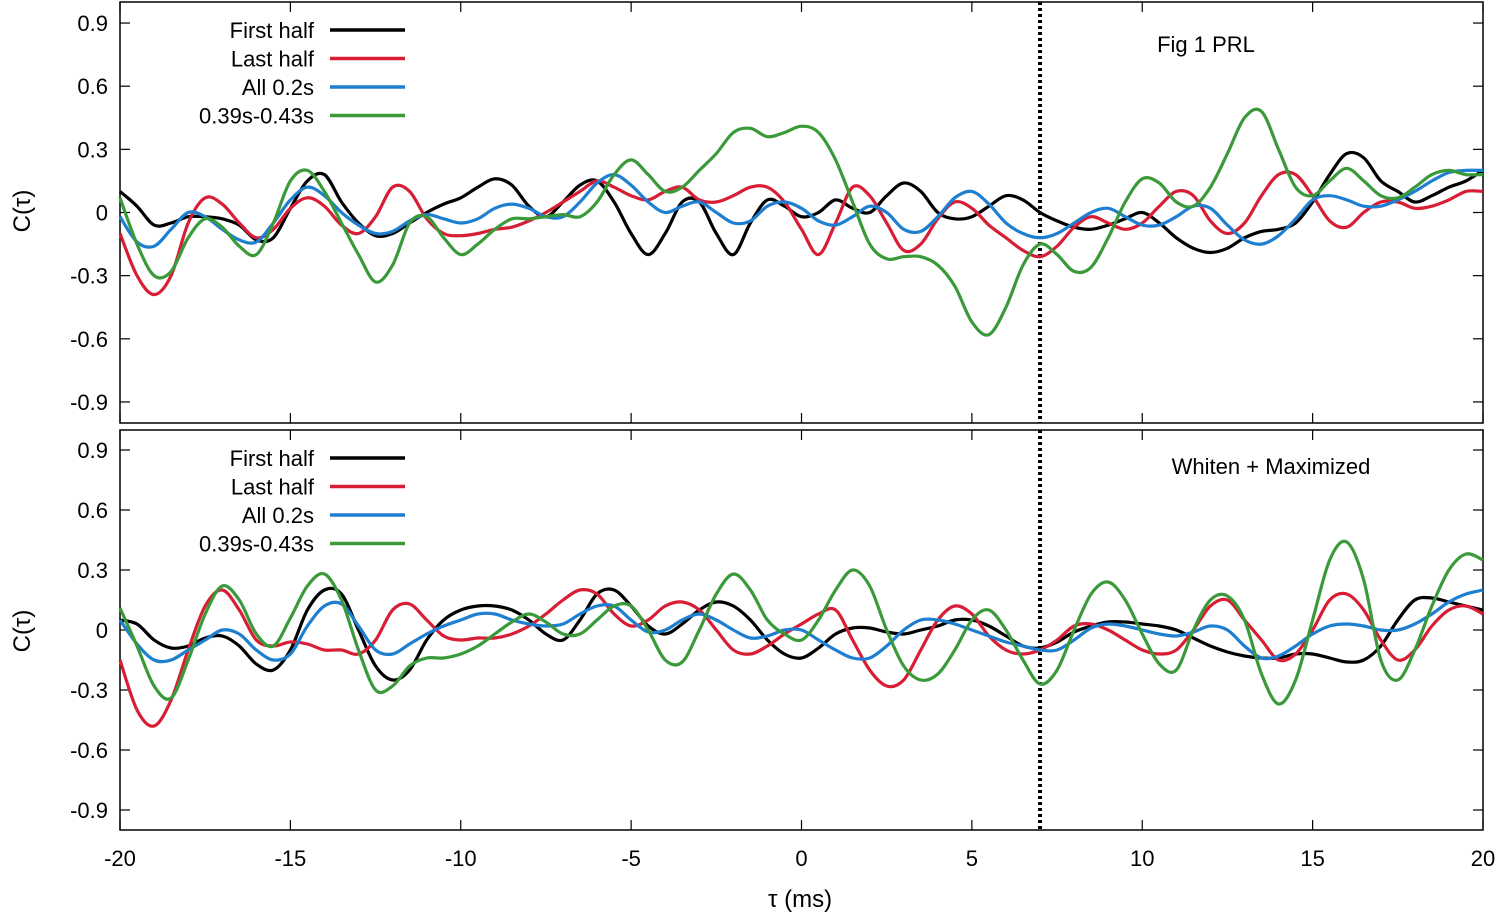  I want to click on x-tick-label: -10, so click(461, 858).